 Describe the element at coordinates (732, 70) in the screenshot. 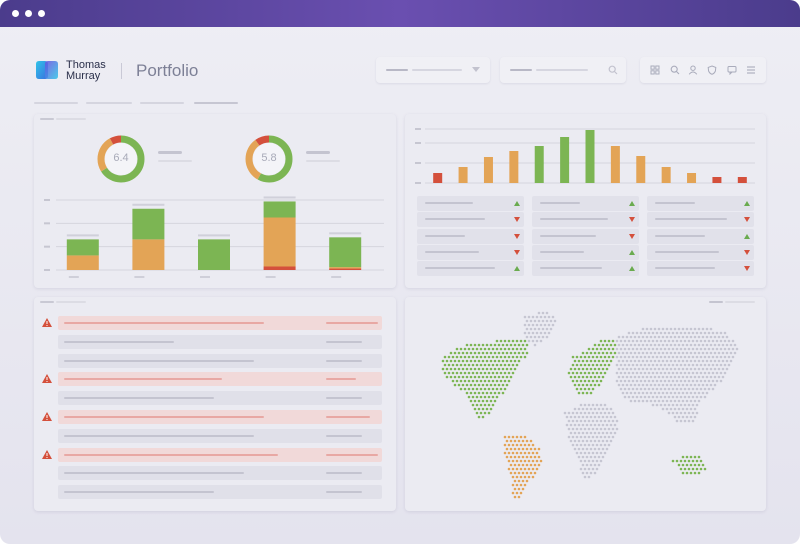

I see `chat-icon` at that location.